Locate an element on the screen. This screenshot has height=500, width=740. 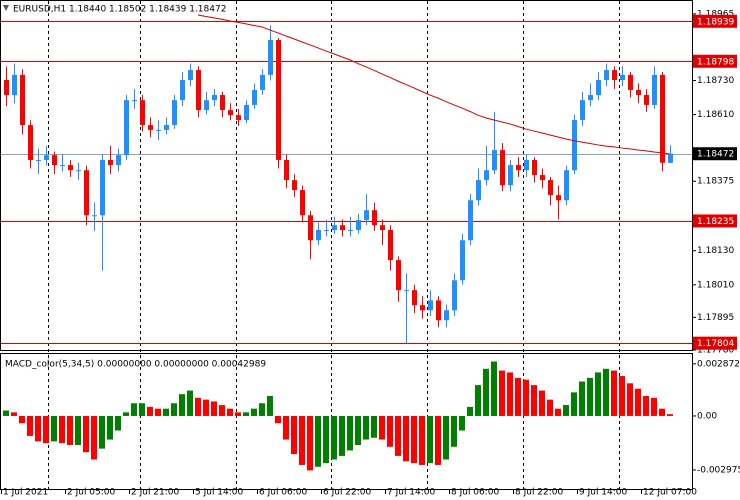
price-label: 1.18472 is located at coordinates (715, 155).